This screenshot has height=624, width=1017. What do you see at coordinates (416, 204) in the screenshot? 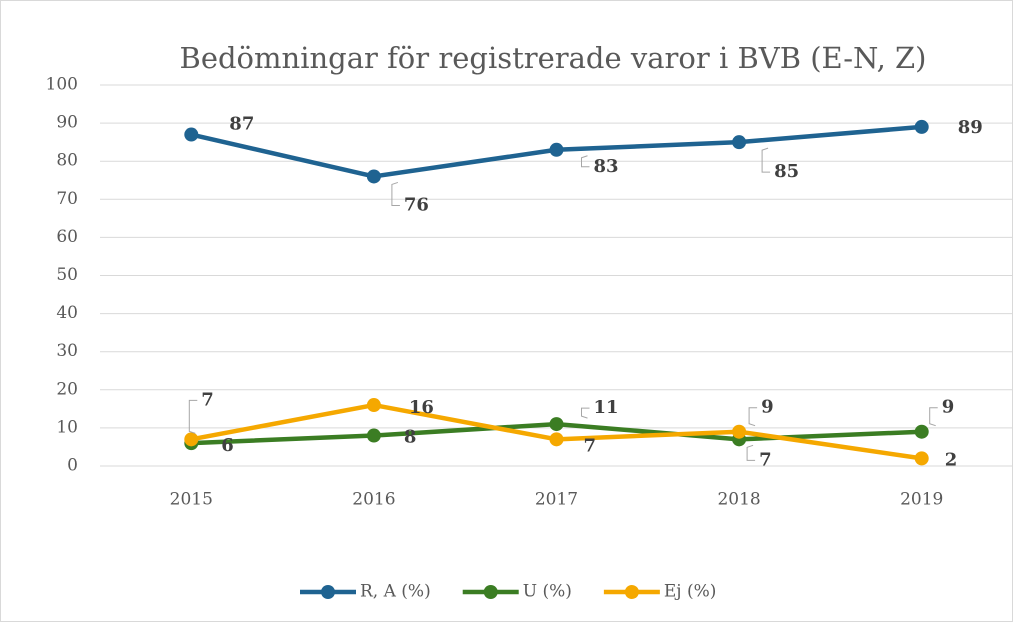
I see `data-label: 76` at bounding box center [416, 204].